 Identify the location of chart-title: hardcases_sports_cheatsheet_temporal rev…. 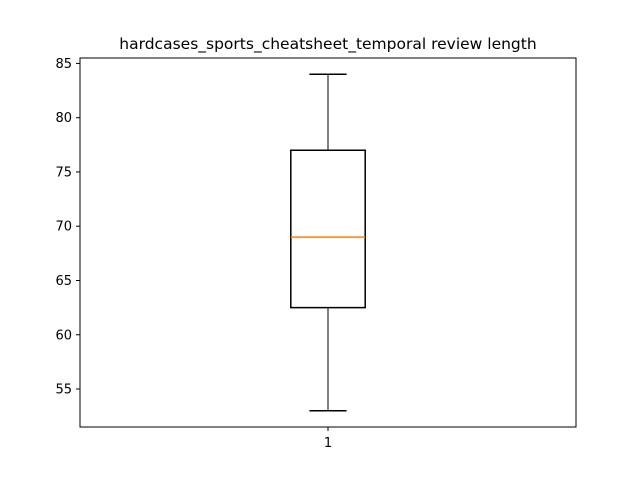
(327, 44).